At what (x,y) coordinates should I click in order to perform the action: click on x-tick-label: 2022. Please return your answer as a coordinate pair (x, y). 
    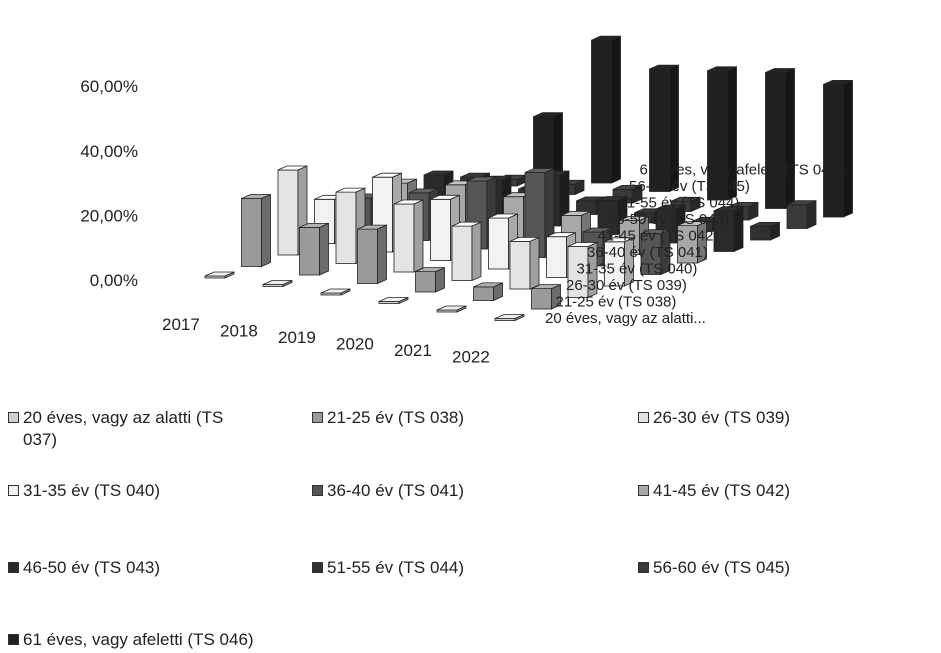
    Looking at the image, I should click on (471, 357).